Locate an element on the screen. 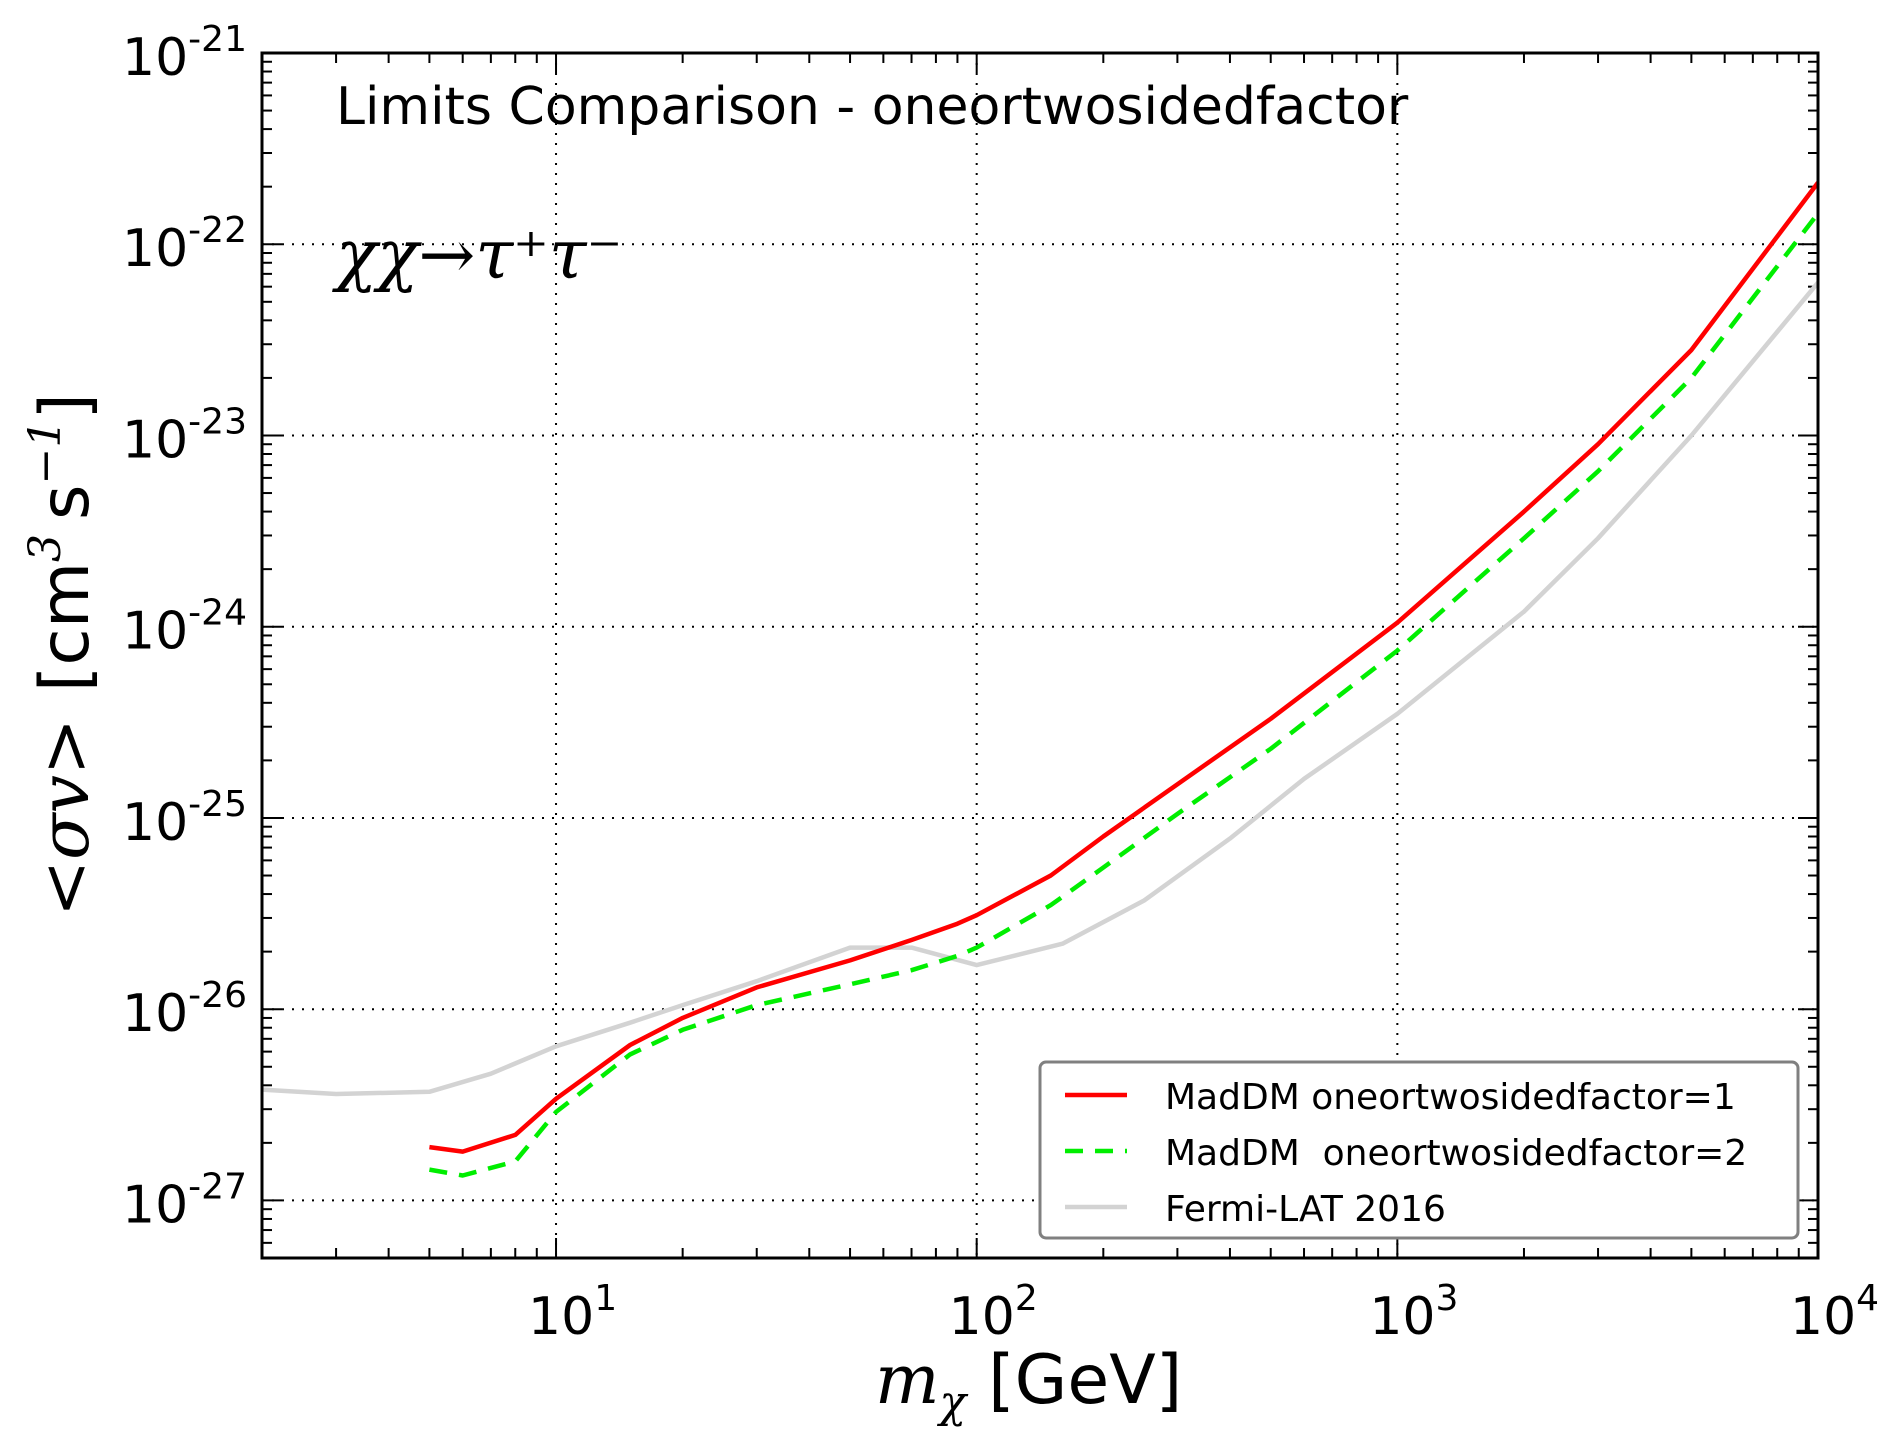 This screenshot has height=1448, width=1882. y-axis-symbol: <σv> is located at coordinates (65, 817).